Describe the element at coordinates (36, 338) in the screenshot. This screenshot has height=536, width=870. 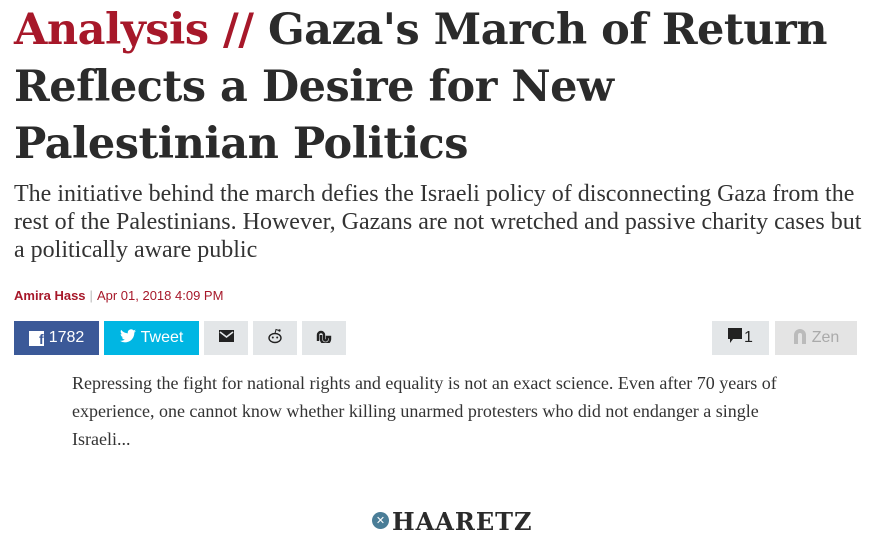
I see `facebook-icon: f` at that location.